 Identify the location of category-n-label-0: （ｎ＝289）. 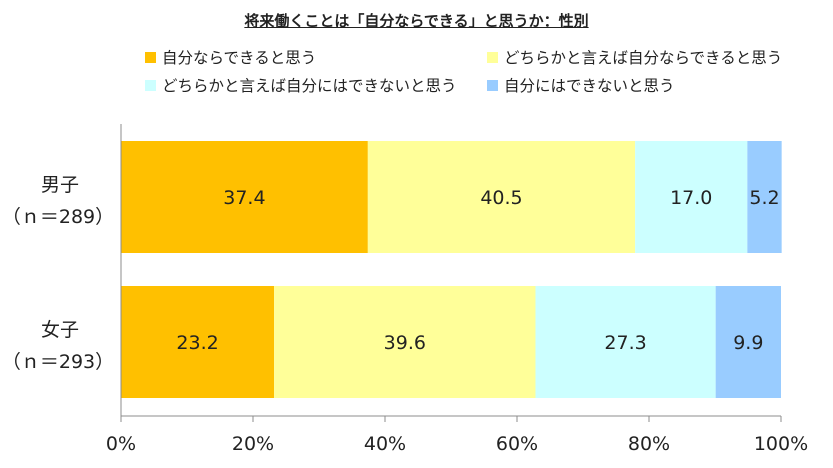
(58, 217).